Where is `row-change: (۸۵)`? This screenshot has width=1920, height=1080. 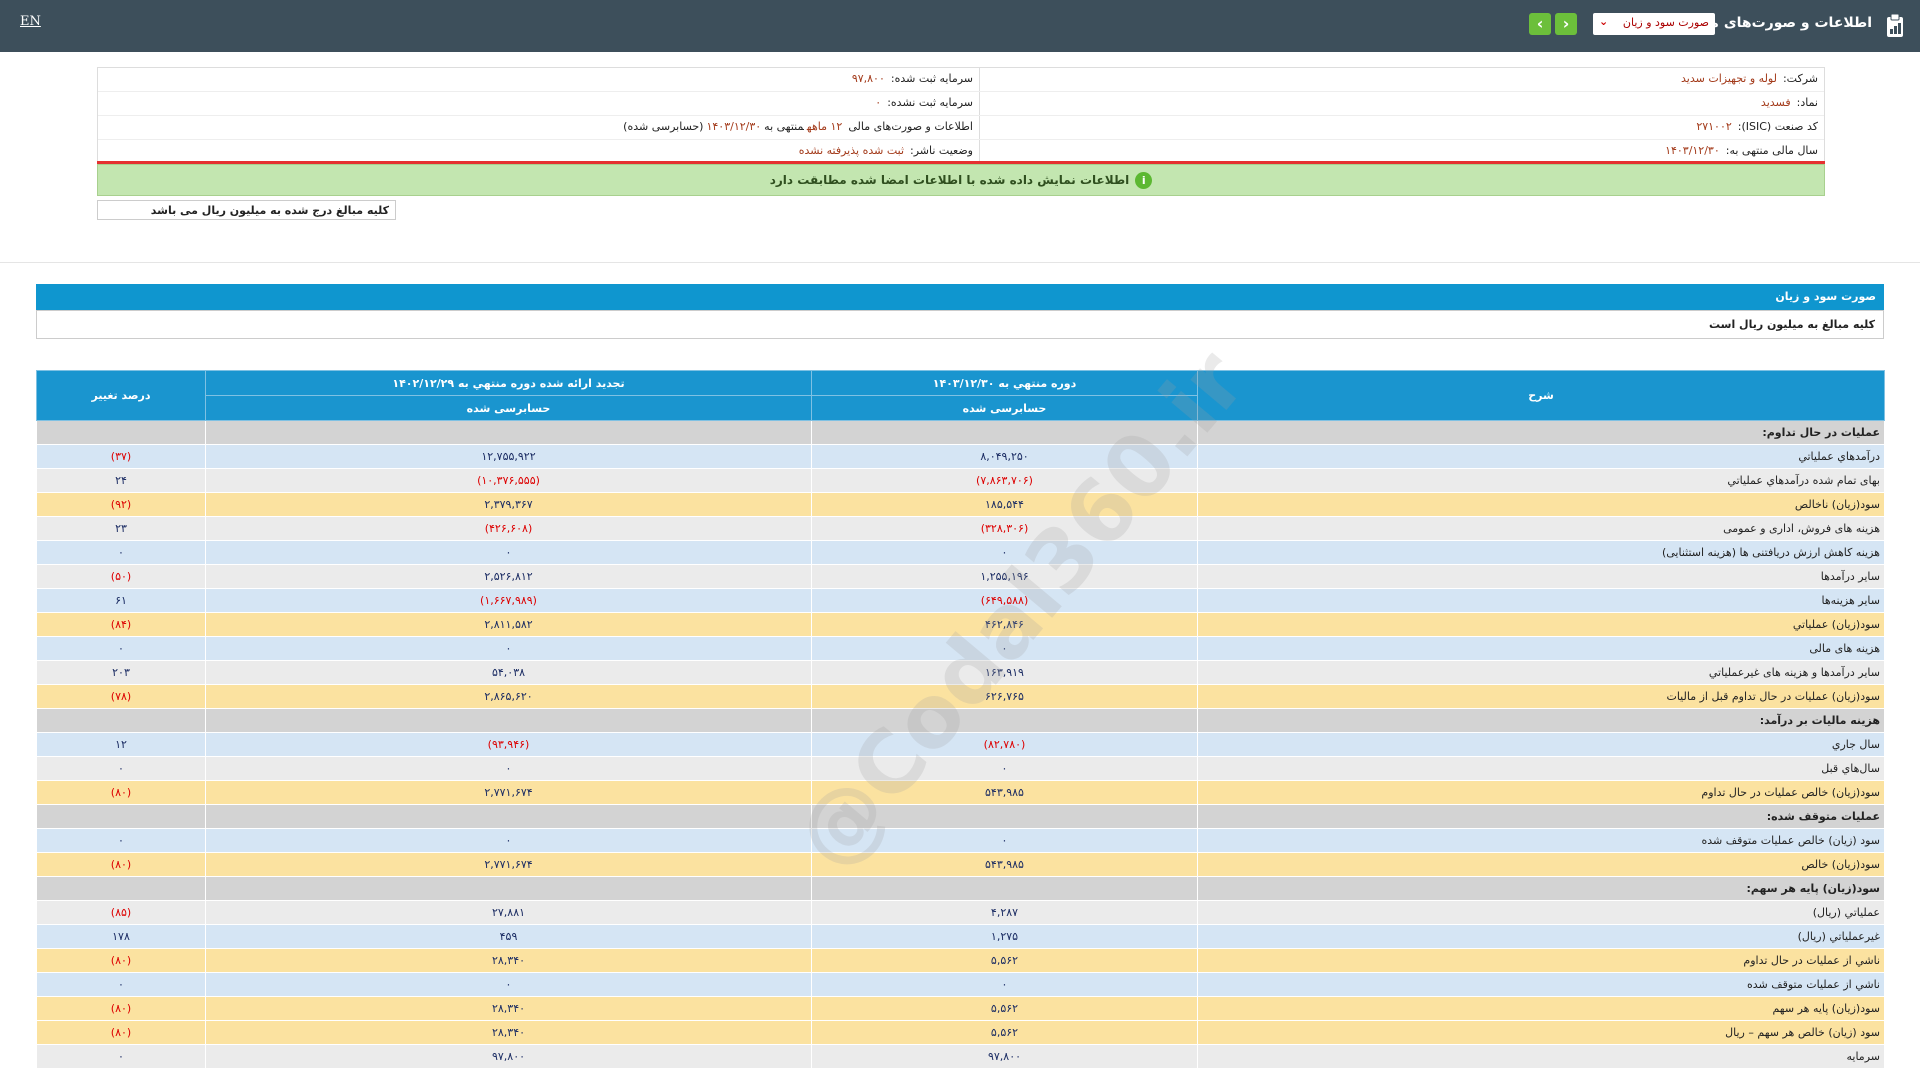
row-change: (۸۵) is located at coordinates (121, 912).